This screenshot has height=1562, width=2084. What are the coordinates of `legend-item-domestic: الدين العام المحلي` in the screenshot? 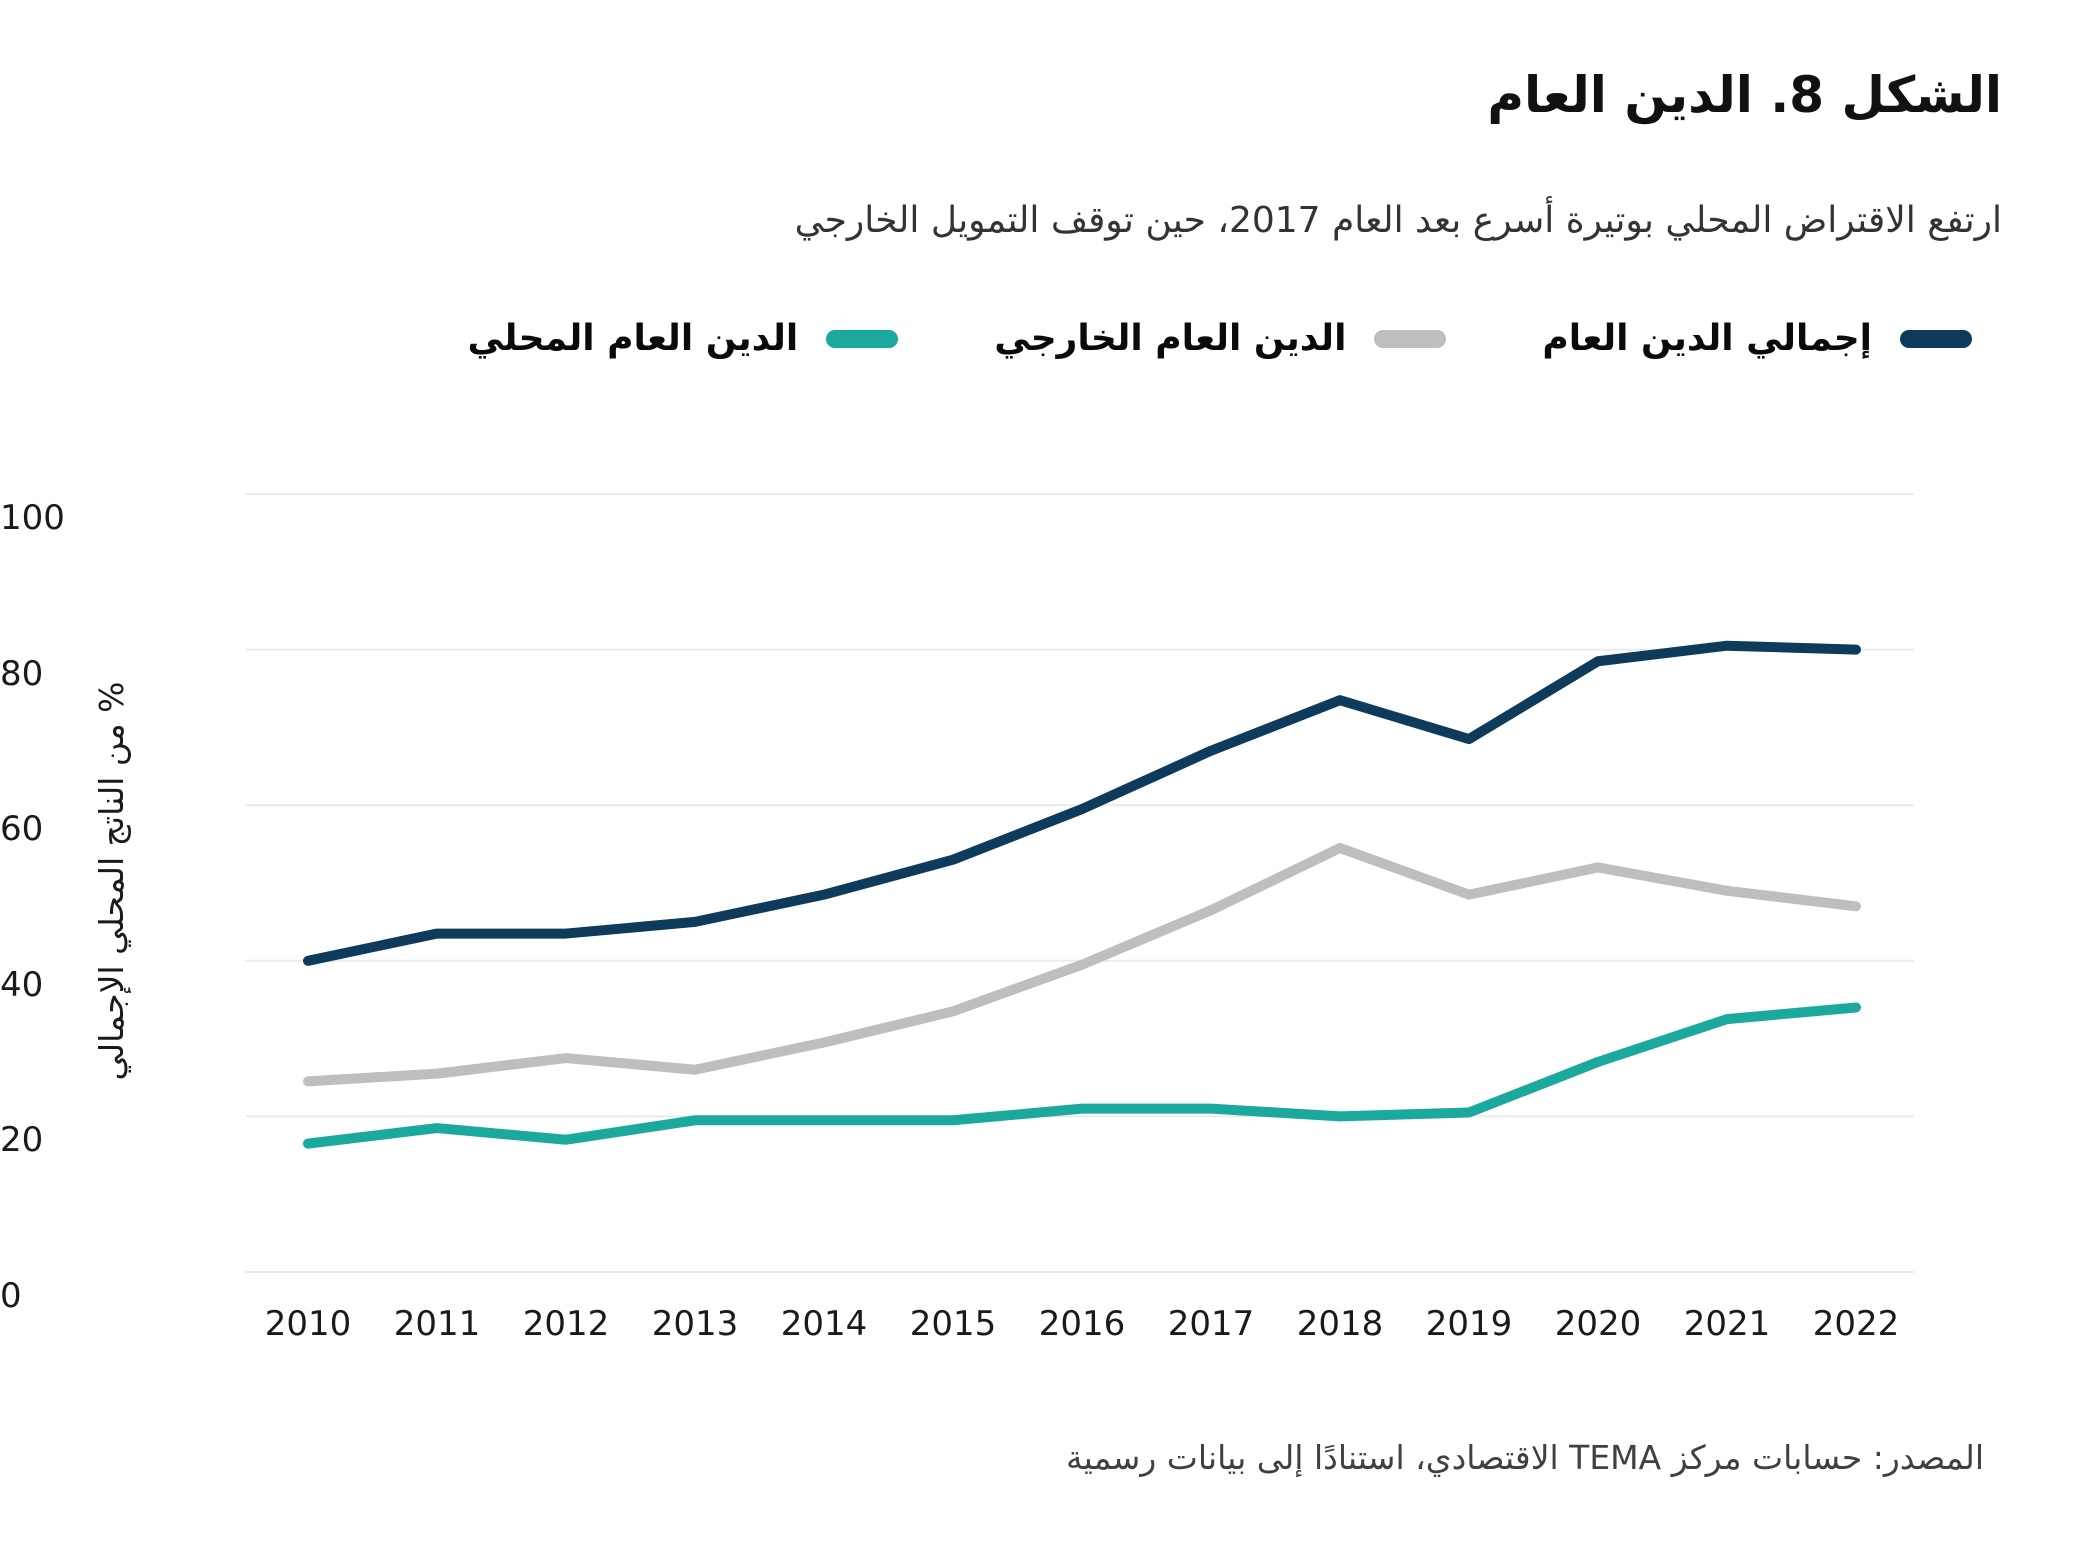 It's located at (683, 338).